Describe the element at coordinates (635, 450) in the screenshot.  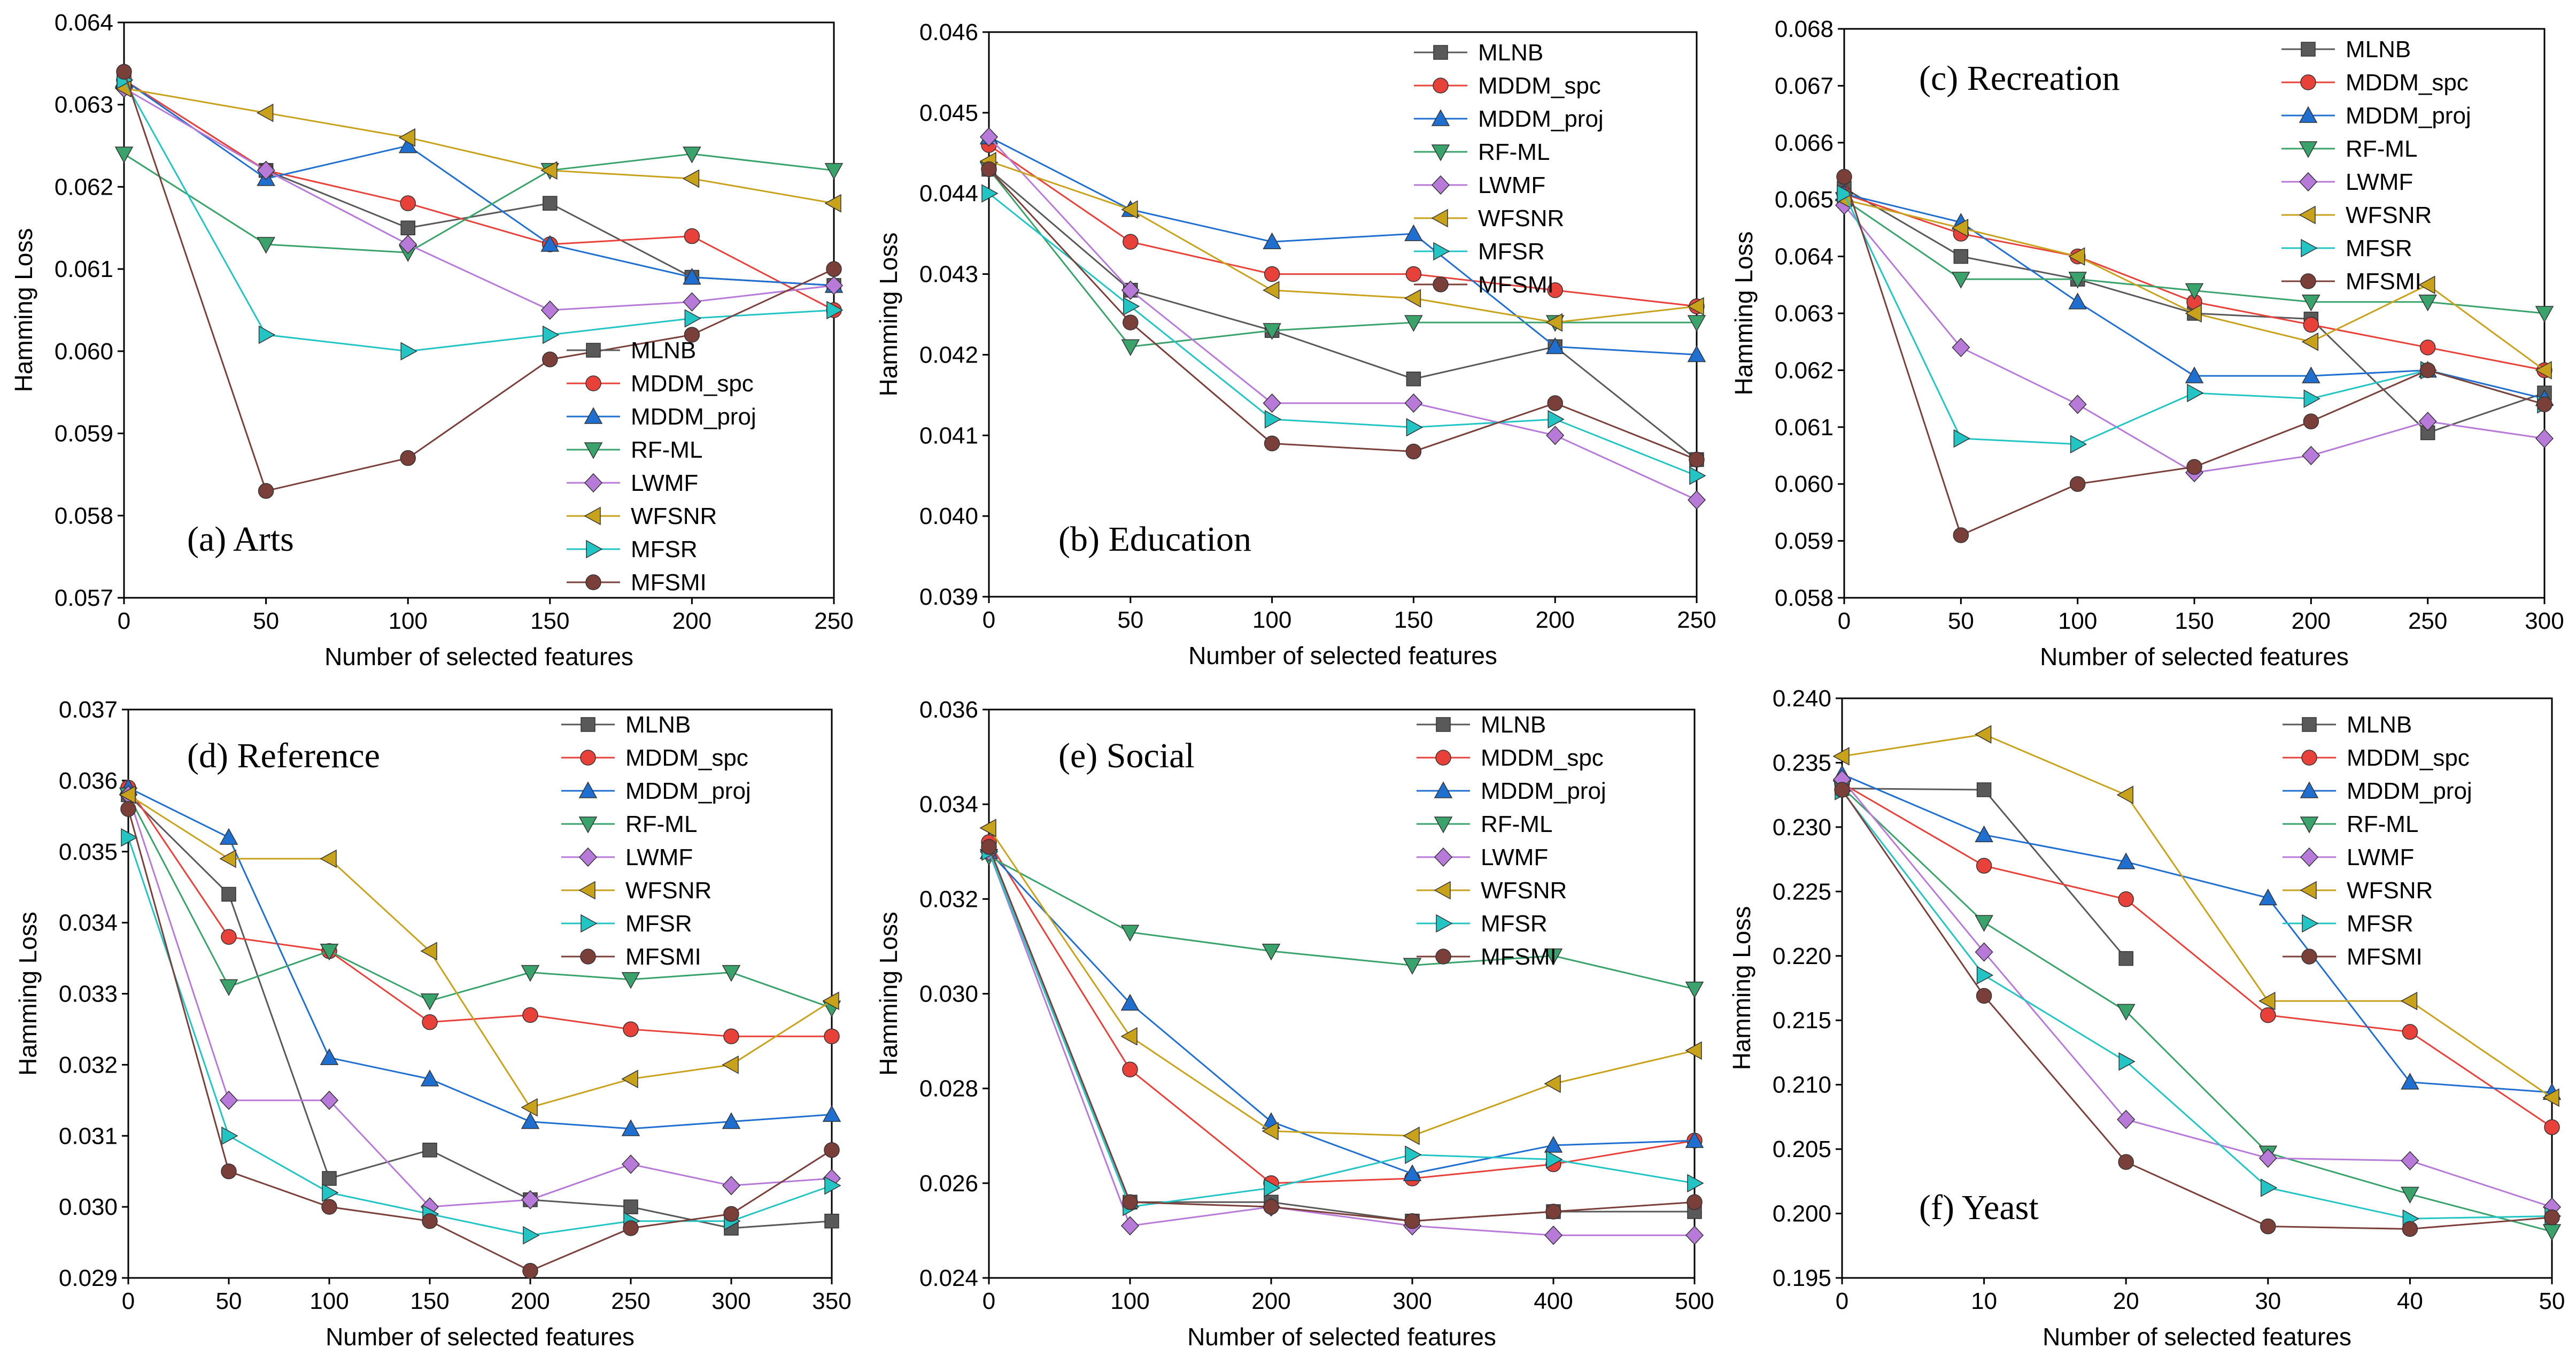
I see `legend-item: RF-ML` at that location.